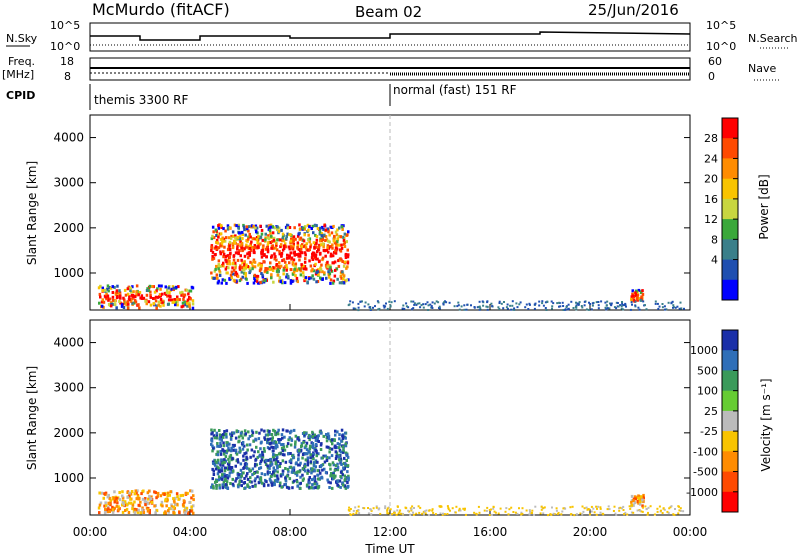  Describe the element at coordinates (21, 61) in the screenshot. I see `freq-label-line1: Freq.` at that location.